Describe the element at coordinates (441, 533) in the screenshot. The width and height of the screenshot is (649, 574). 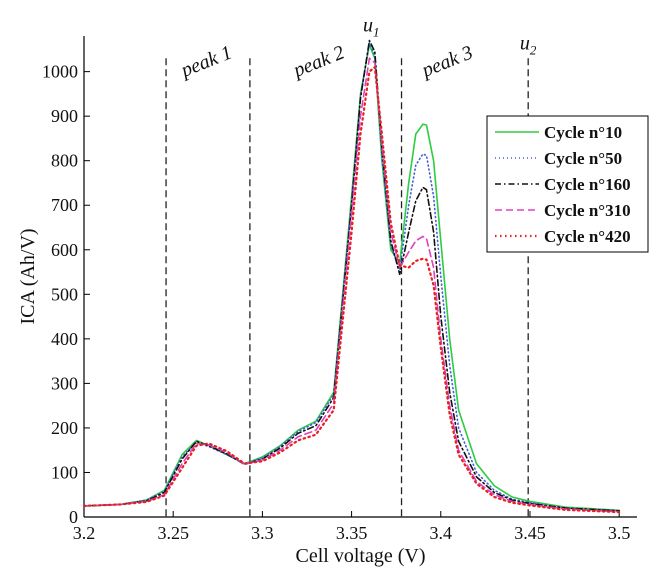
I see `x-tick-label: 3.4` at that location.